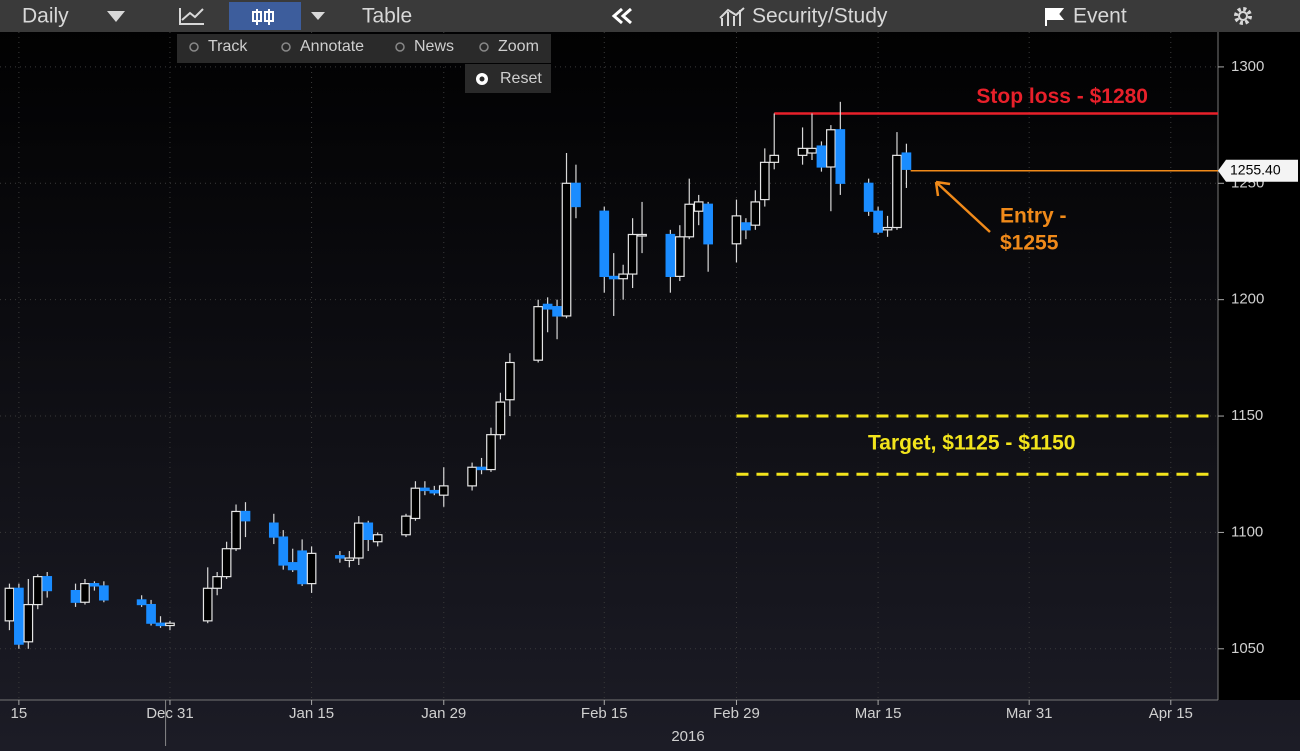 This screenshot has width=1300, height=751. What do you see at coordinates (971, 443) in the screenshot?
I see `target-label: Target, $1125 - $1150` at bounding box center [971, 443].